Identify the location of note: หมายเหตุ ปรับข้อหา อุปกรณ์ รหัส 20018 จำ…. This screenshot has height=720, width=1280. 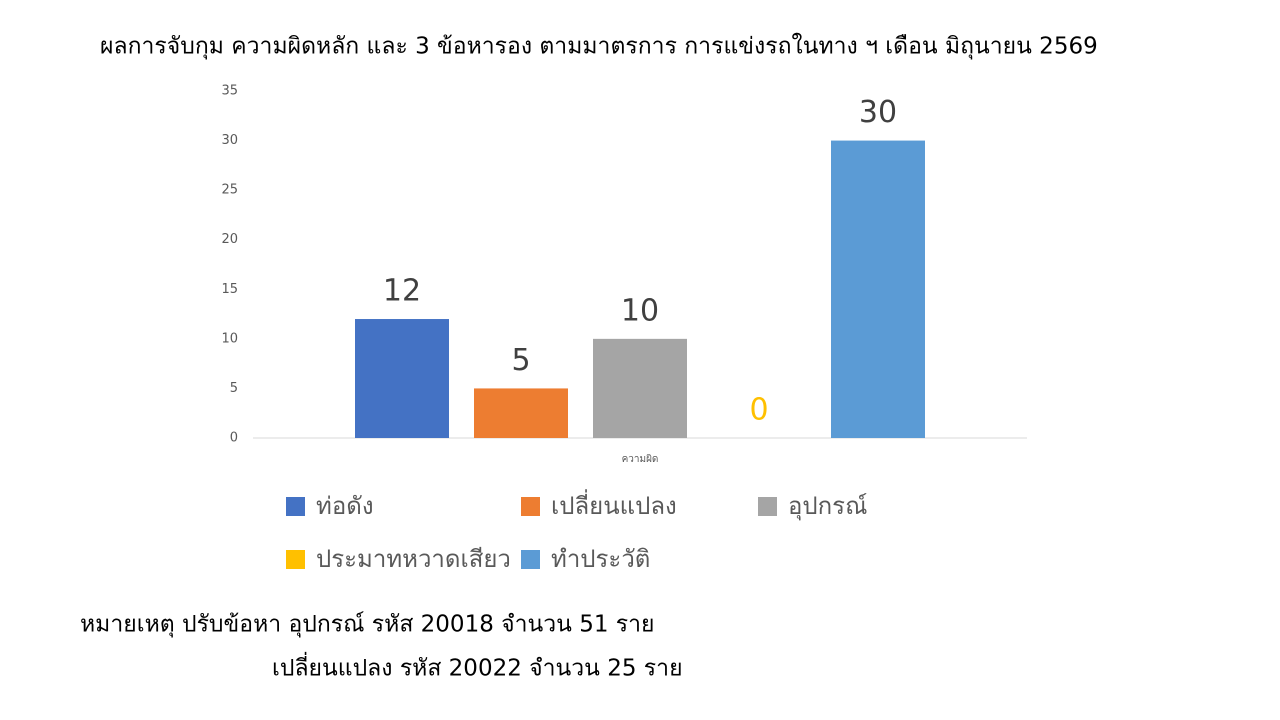
(367, 624).